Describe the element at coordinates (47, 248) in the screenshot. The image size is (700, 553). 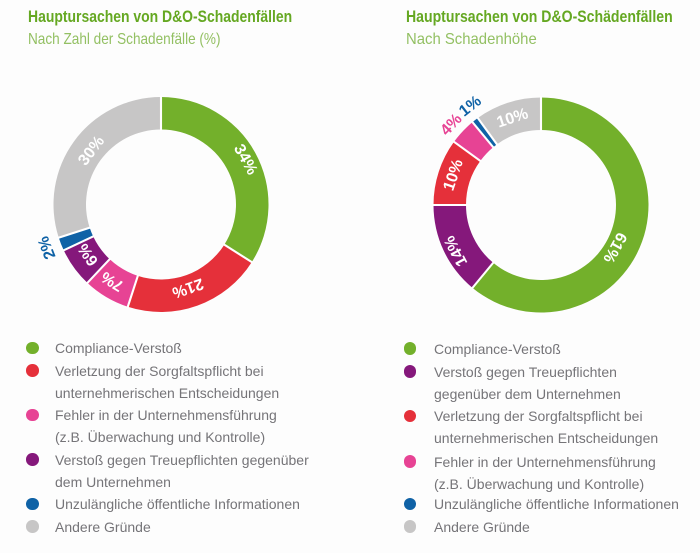
I see `svg-text: 2%` at that location.